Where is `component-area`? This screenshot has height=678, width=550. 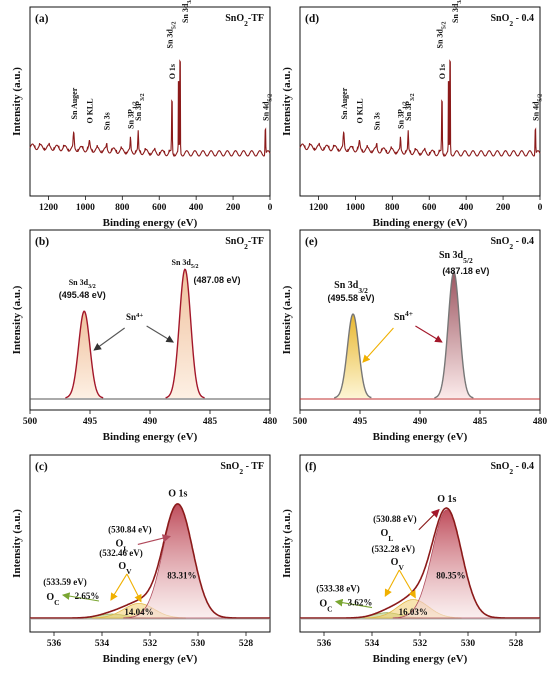 component-area is located at coordinates (178, 561).